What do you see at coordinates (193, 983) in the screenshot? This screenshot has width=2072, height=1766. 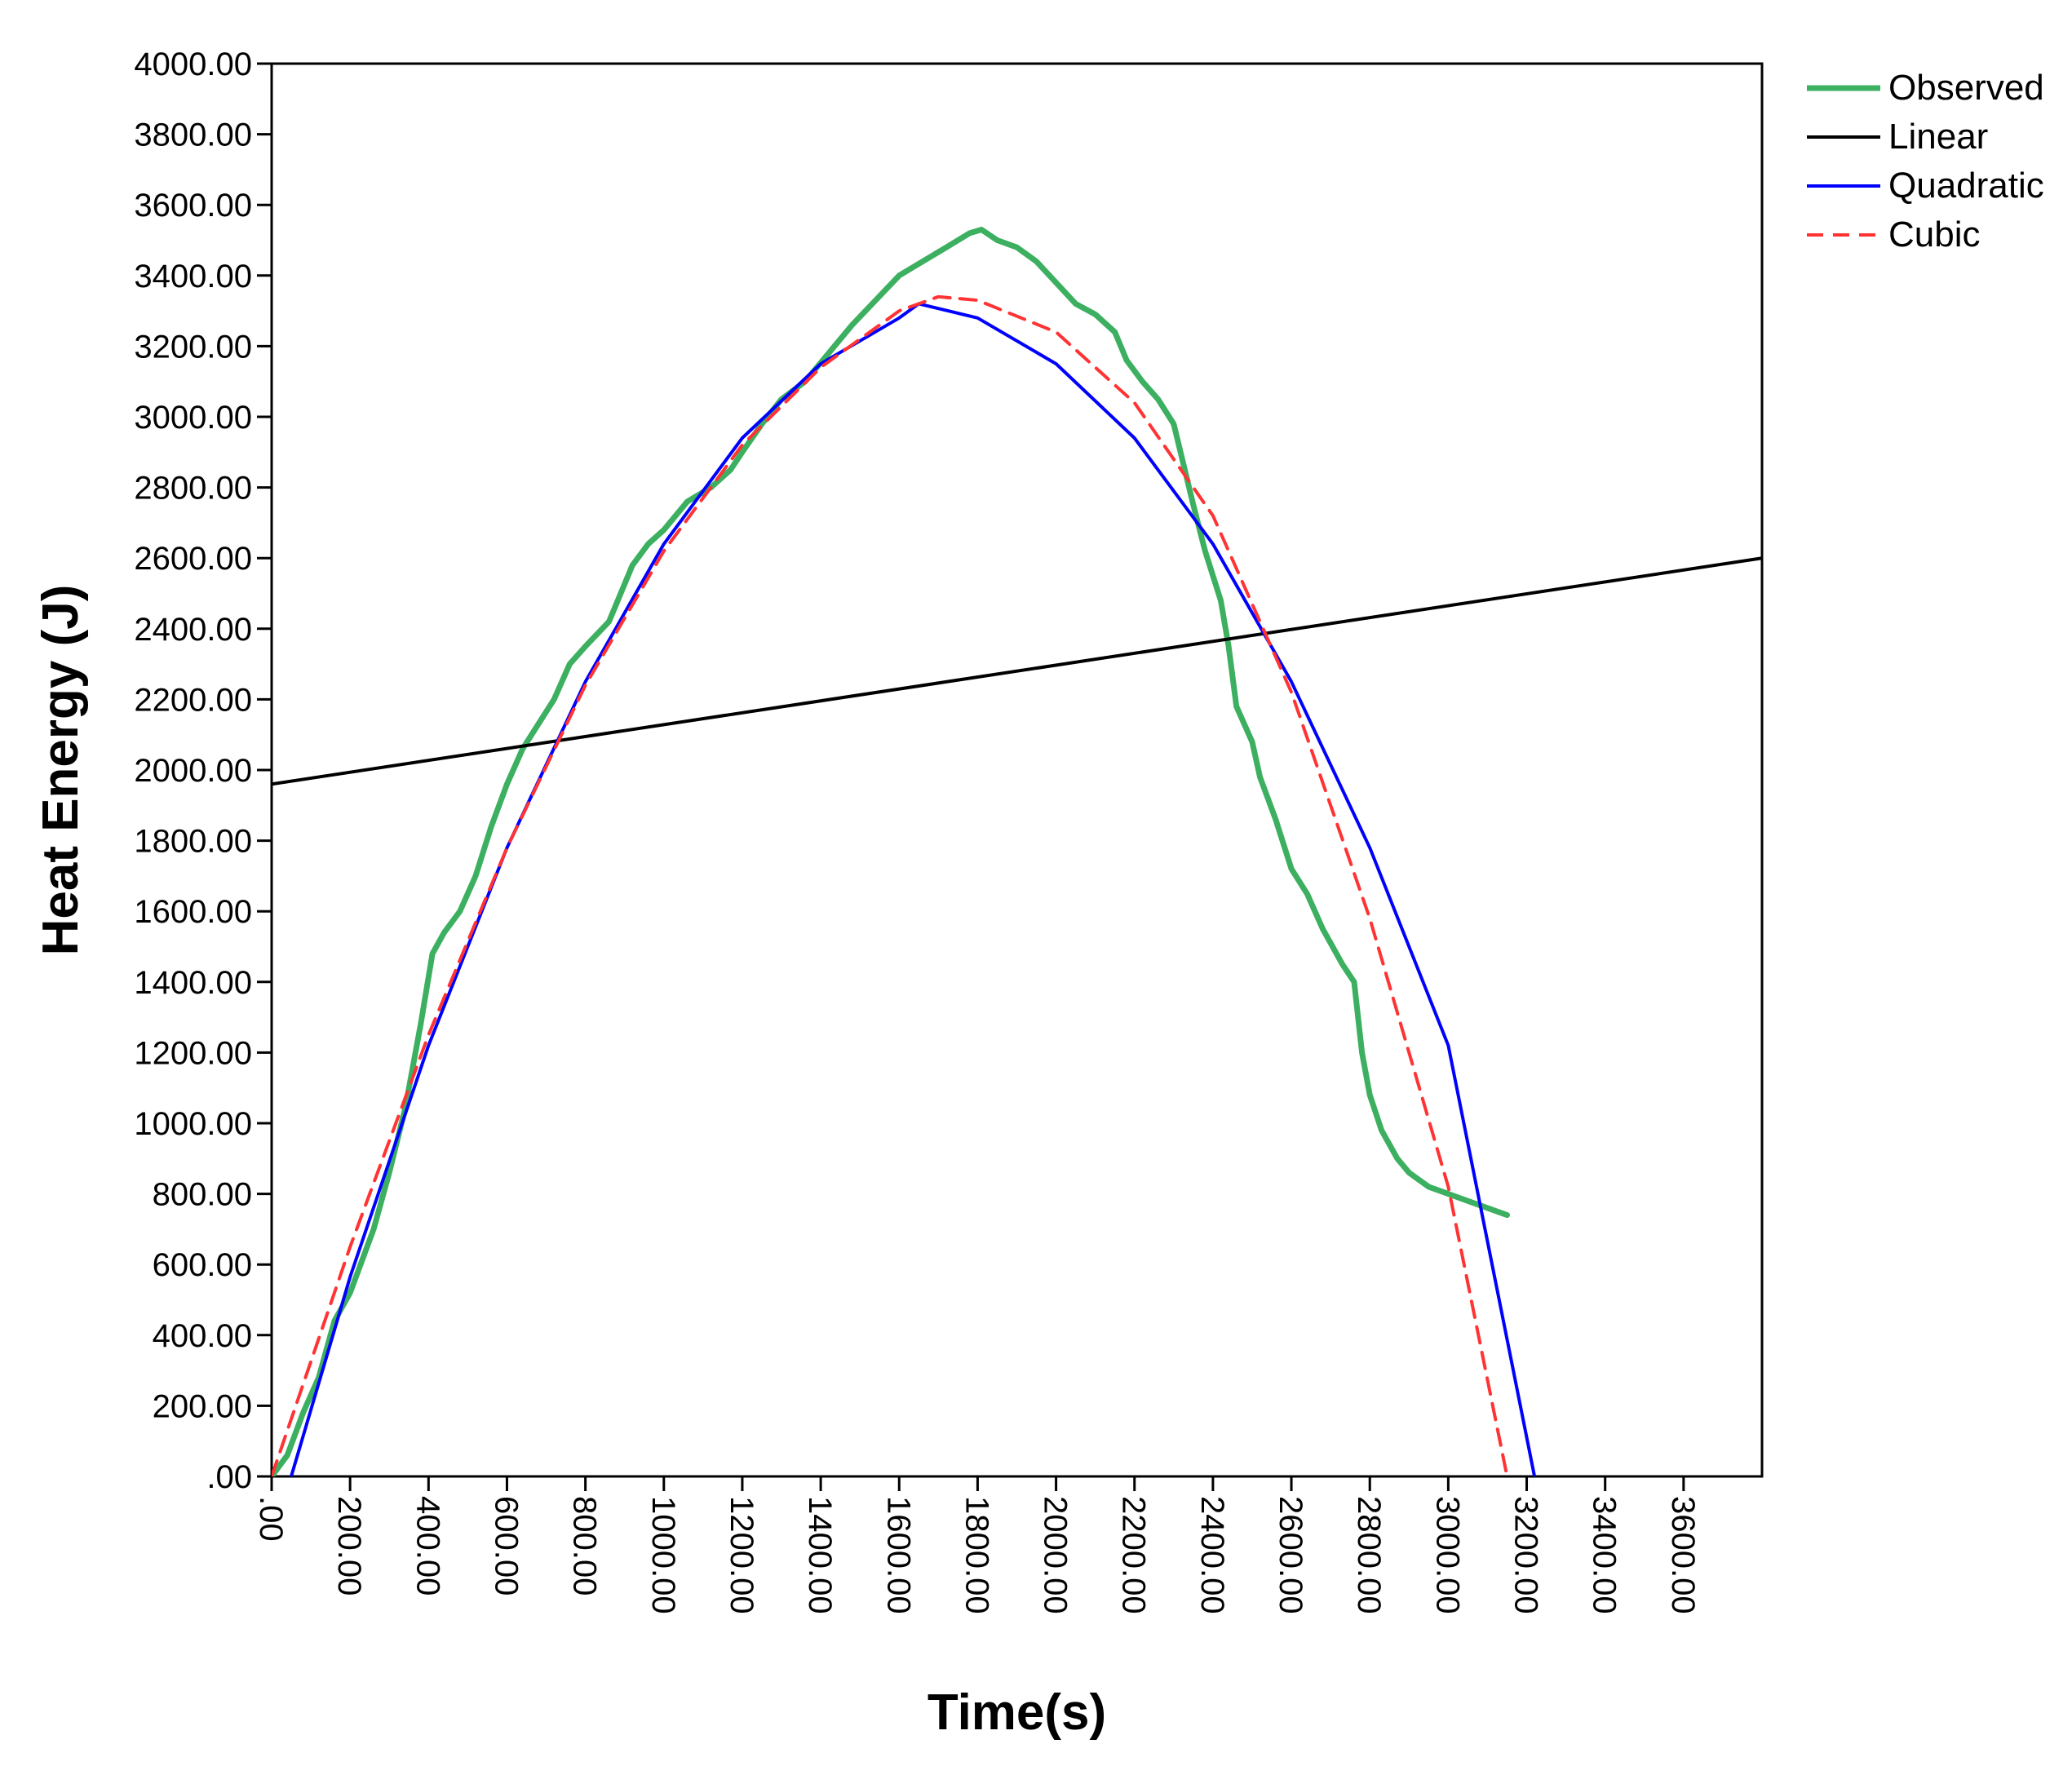 I see `y-tick-label: 1400.00` at bounding box center [193, 983].